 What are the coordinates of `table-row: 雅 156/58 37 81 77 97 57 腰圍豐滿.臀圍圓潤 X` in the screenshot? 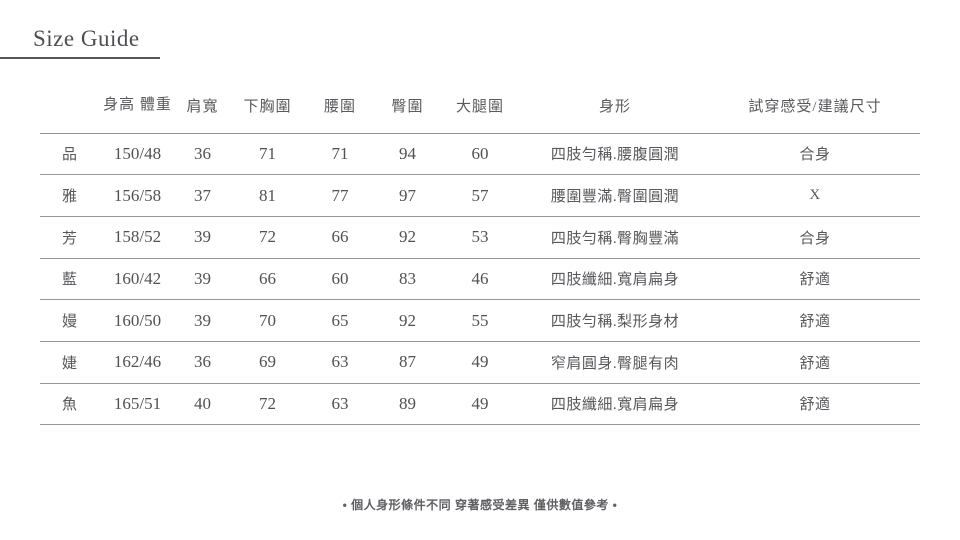 It's located at (480, 196).